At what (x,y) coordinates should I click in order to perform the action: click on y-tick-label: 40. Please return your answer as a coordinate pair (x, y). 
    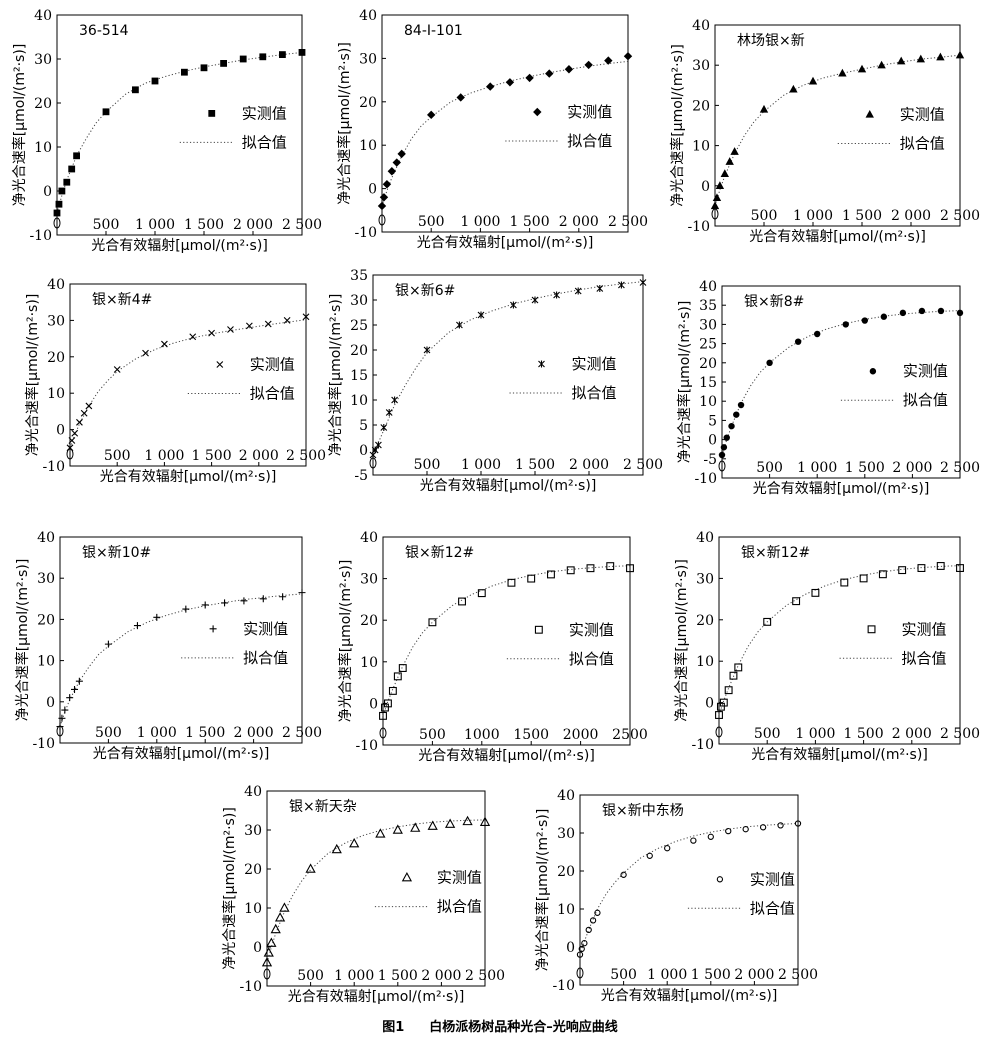
    Looking at the image, I should click on (46, 538).